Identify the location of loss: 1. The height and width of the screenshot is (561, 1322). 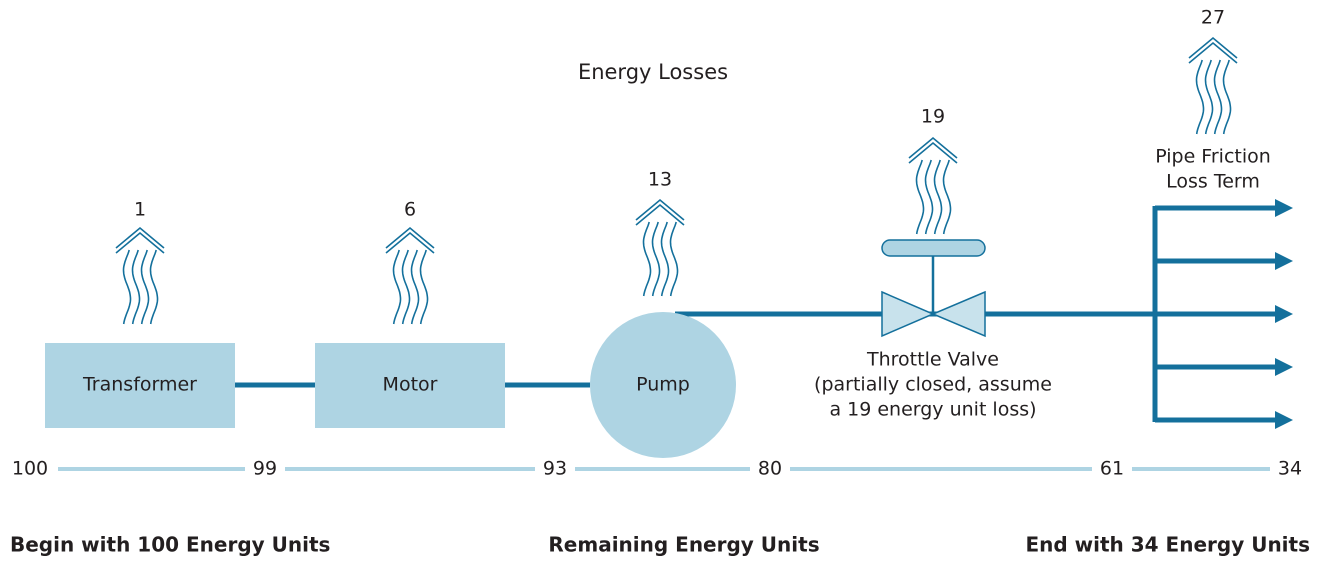
(140, 210).